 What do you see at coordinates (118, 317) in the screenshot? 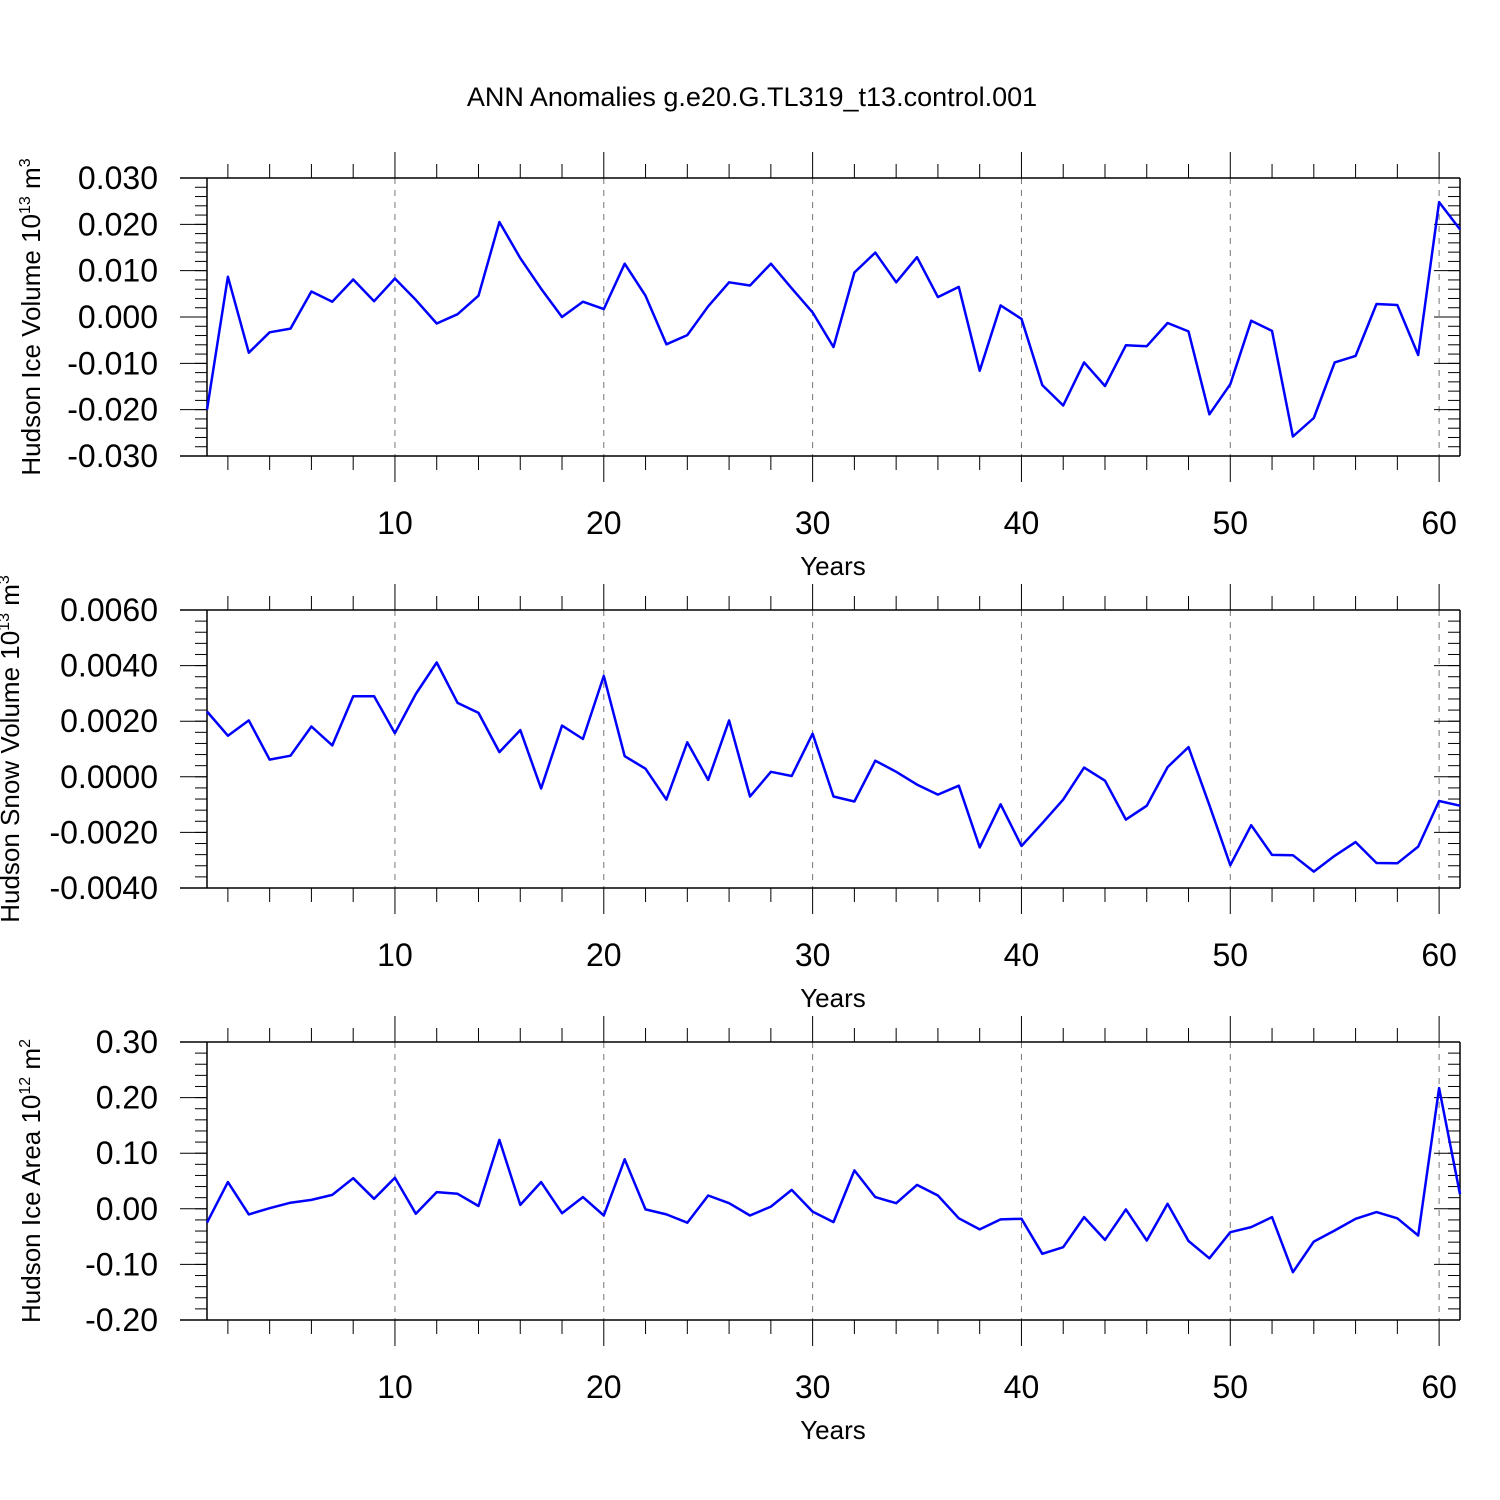
I see `y-tick-label: 0.000` at bounding box center [118, 317].